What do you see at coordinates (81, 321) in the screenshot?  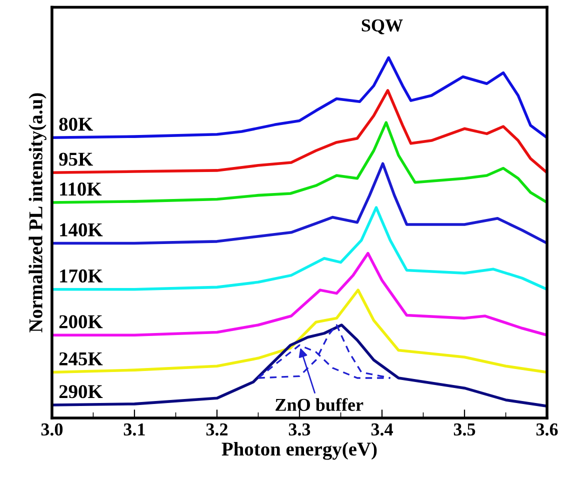 I see `series-label: 200K` at bounding box center [81, 321].